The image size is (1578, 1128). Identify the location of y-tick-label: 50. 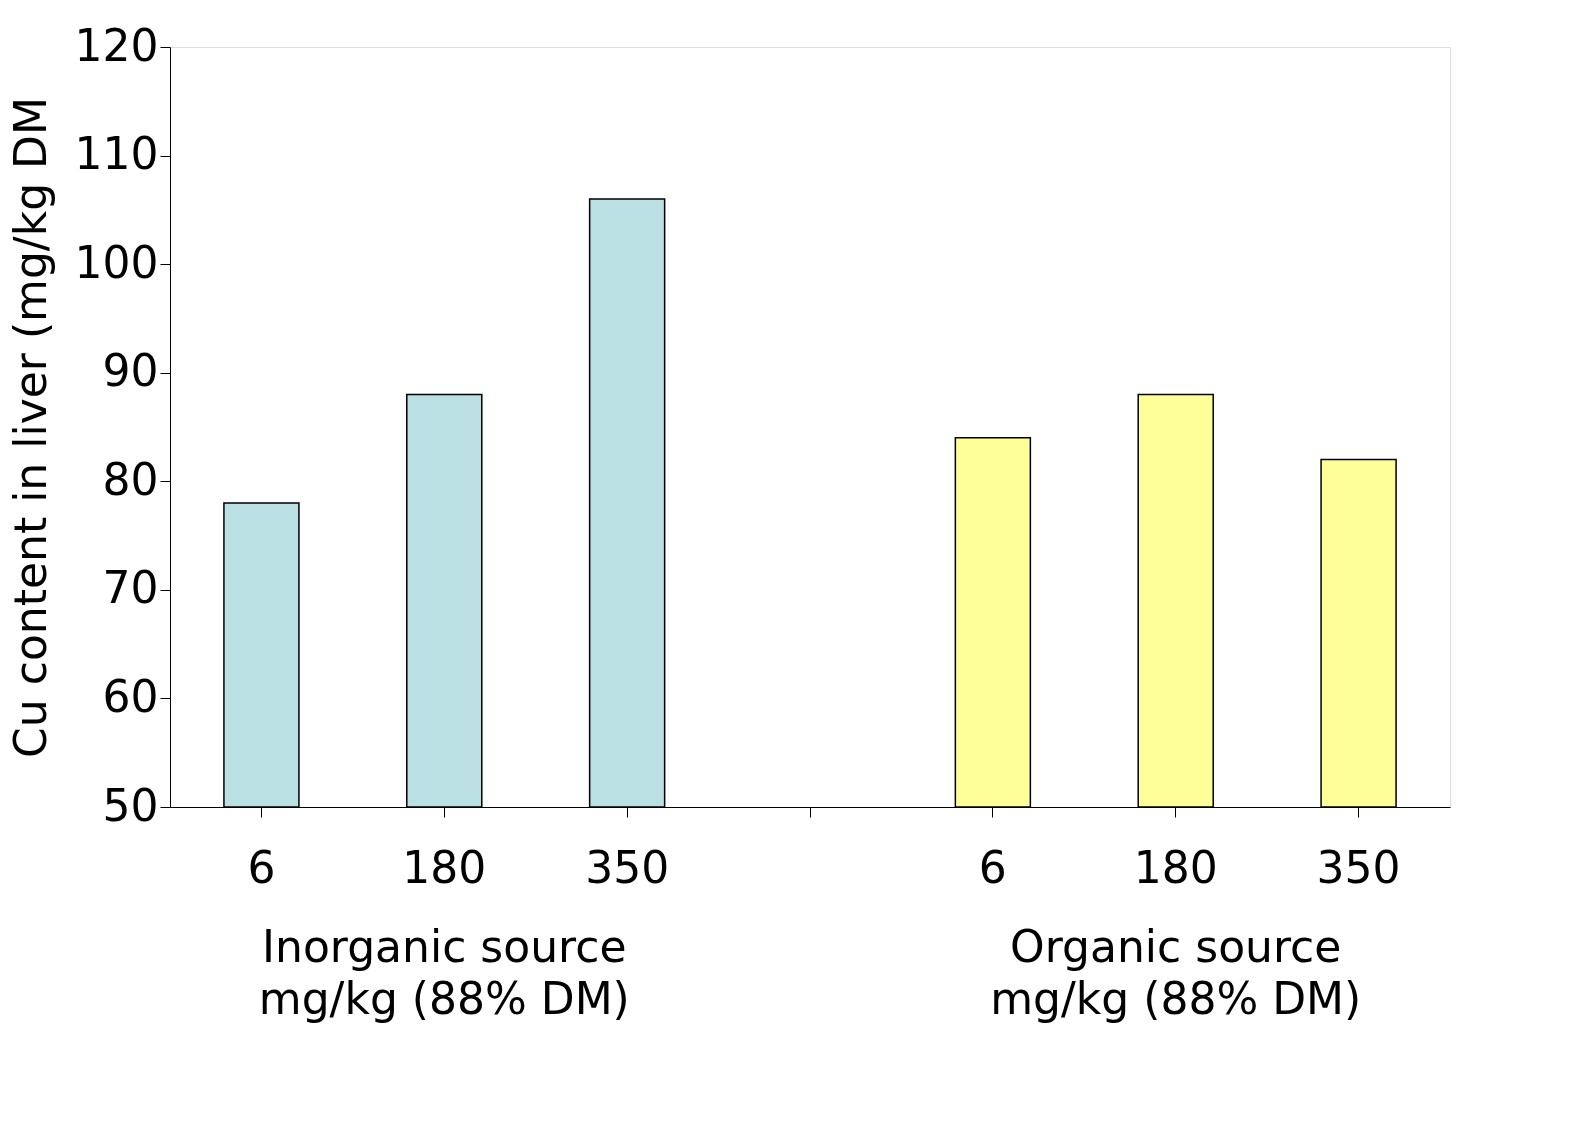
(130, 805).